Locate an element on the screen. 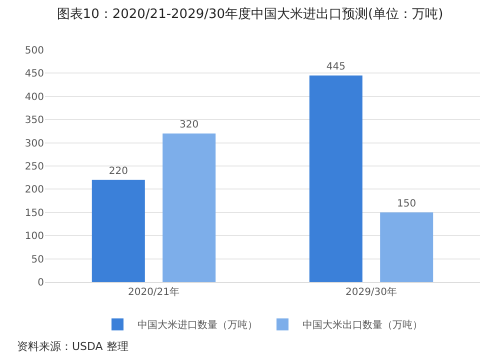 Image resolution: width=500 pixels, height=362 pixels. y-tick-label: 0 is located at coordinates (41, 283).